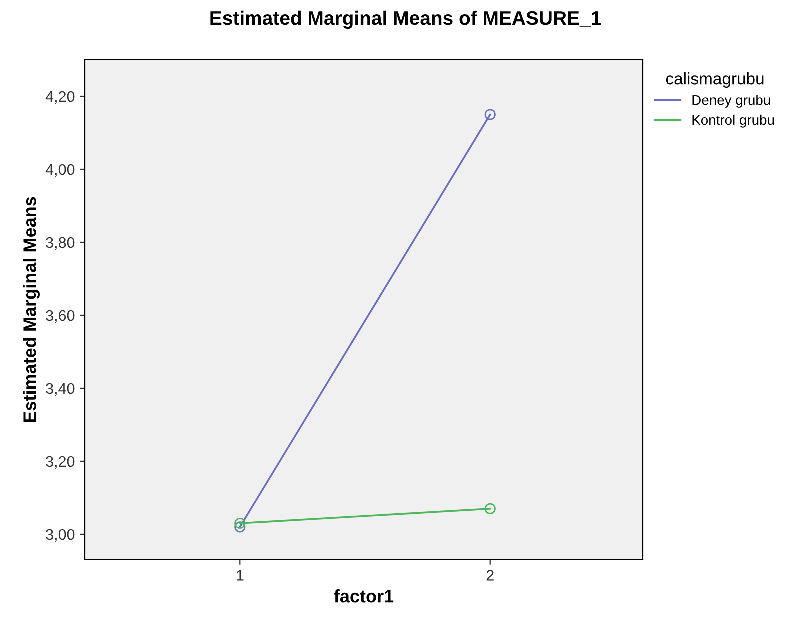  What do you see at coordinates (60, 535) in the screenshot?
I see `y-tick-label: 3,00` at bounding box center [60, 535].